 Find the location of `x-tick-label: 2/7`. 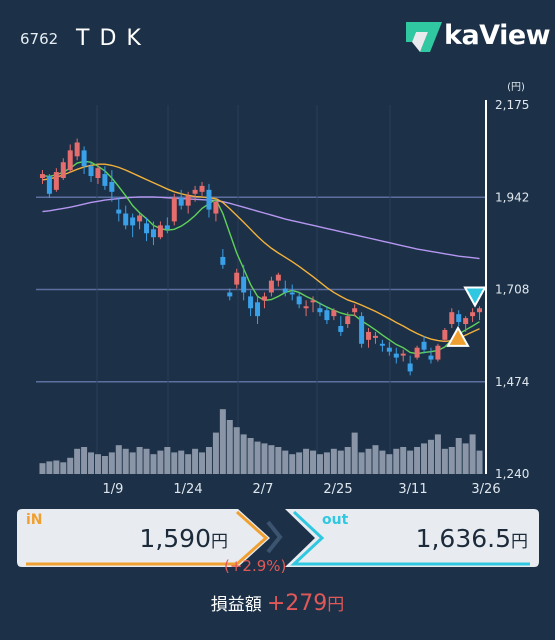

x-tick-label: 2/7 is located at coordinates (263, 489).